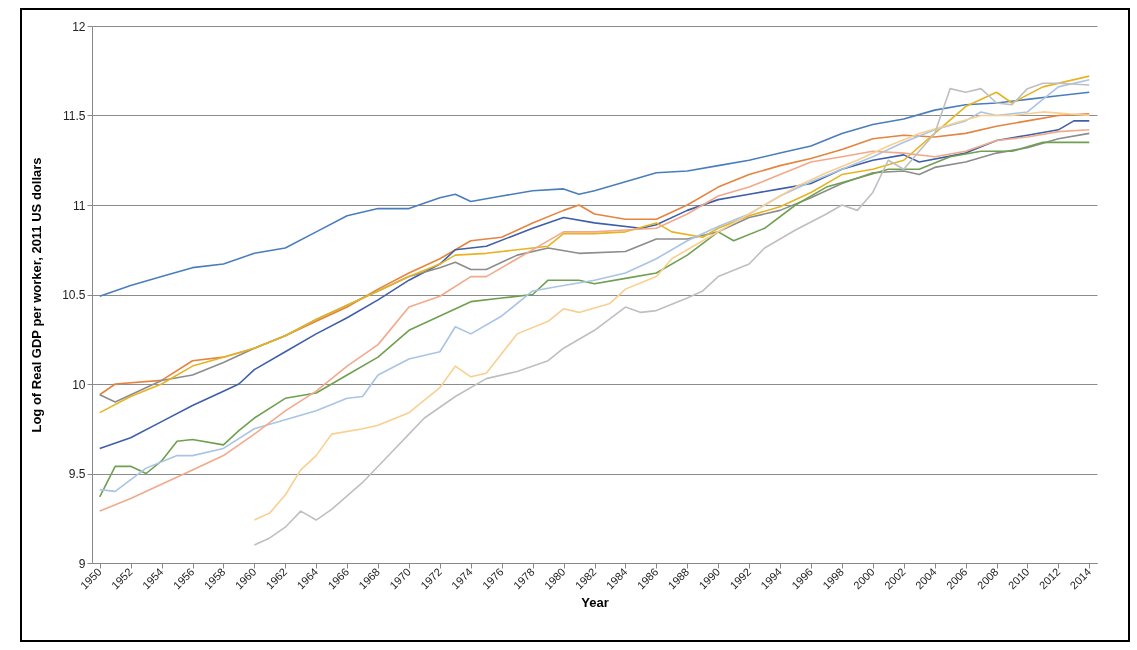  What do you see at coordinates (74, 295) in the screenshot?
I see `y-tick-label: 10.5` at bounding box center [74, 295].